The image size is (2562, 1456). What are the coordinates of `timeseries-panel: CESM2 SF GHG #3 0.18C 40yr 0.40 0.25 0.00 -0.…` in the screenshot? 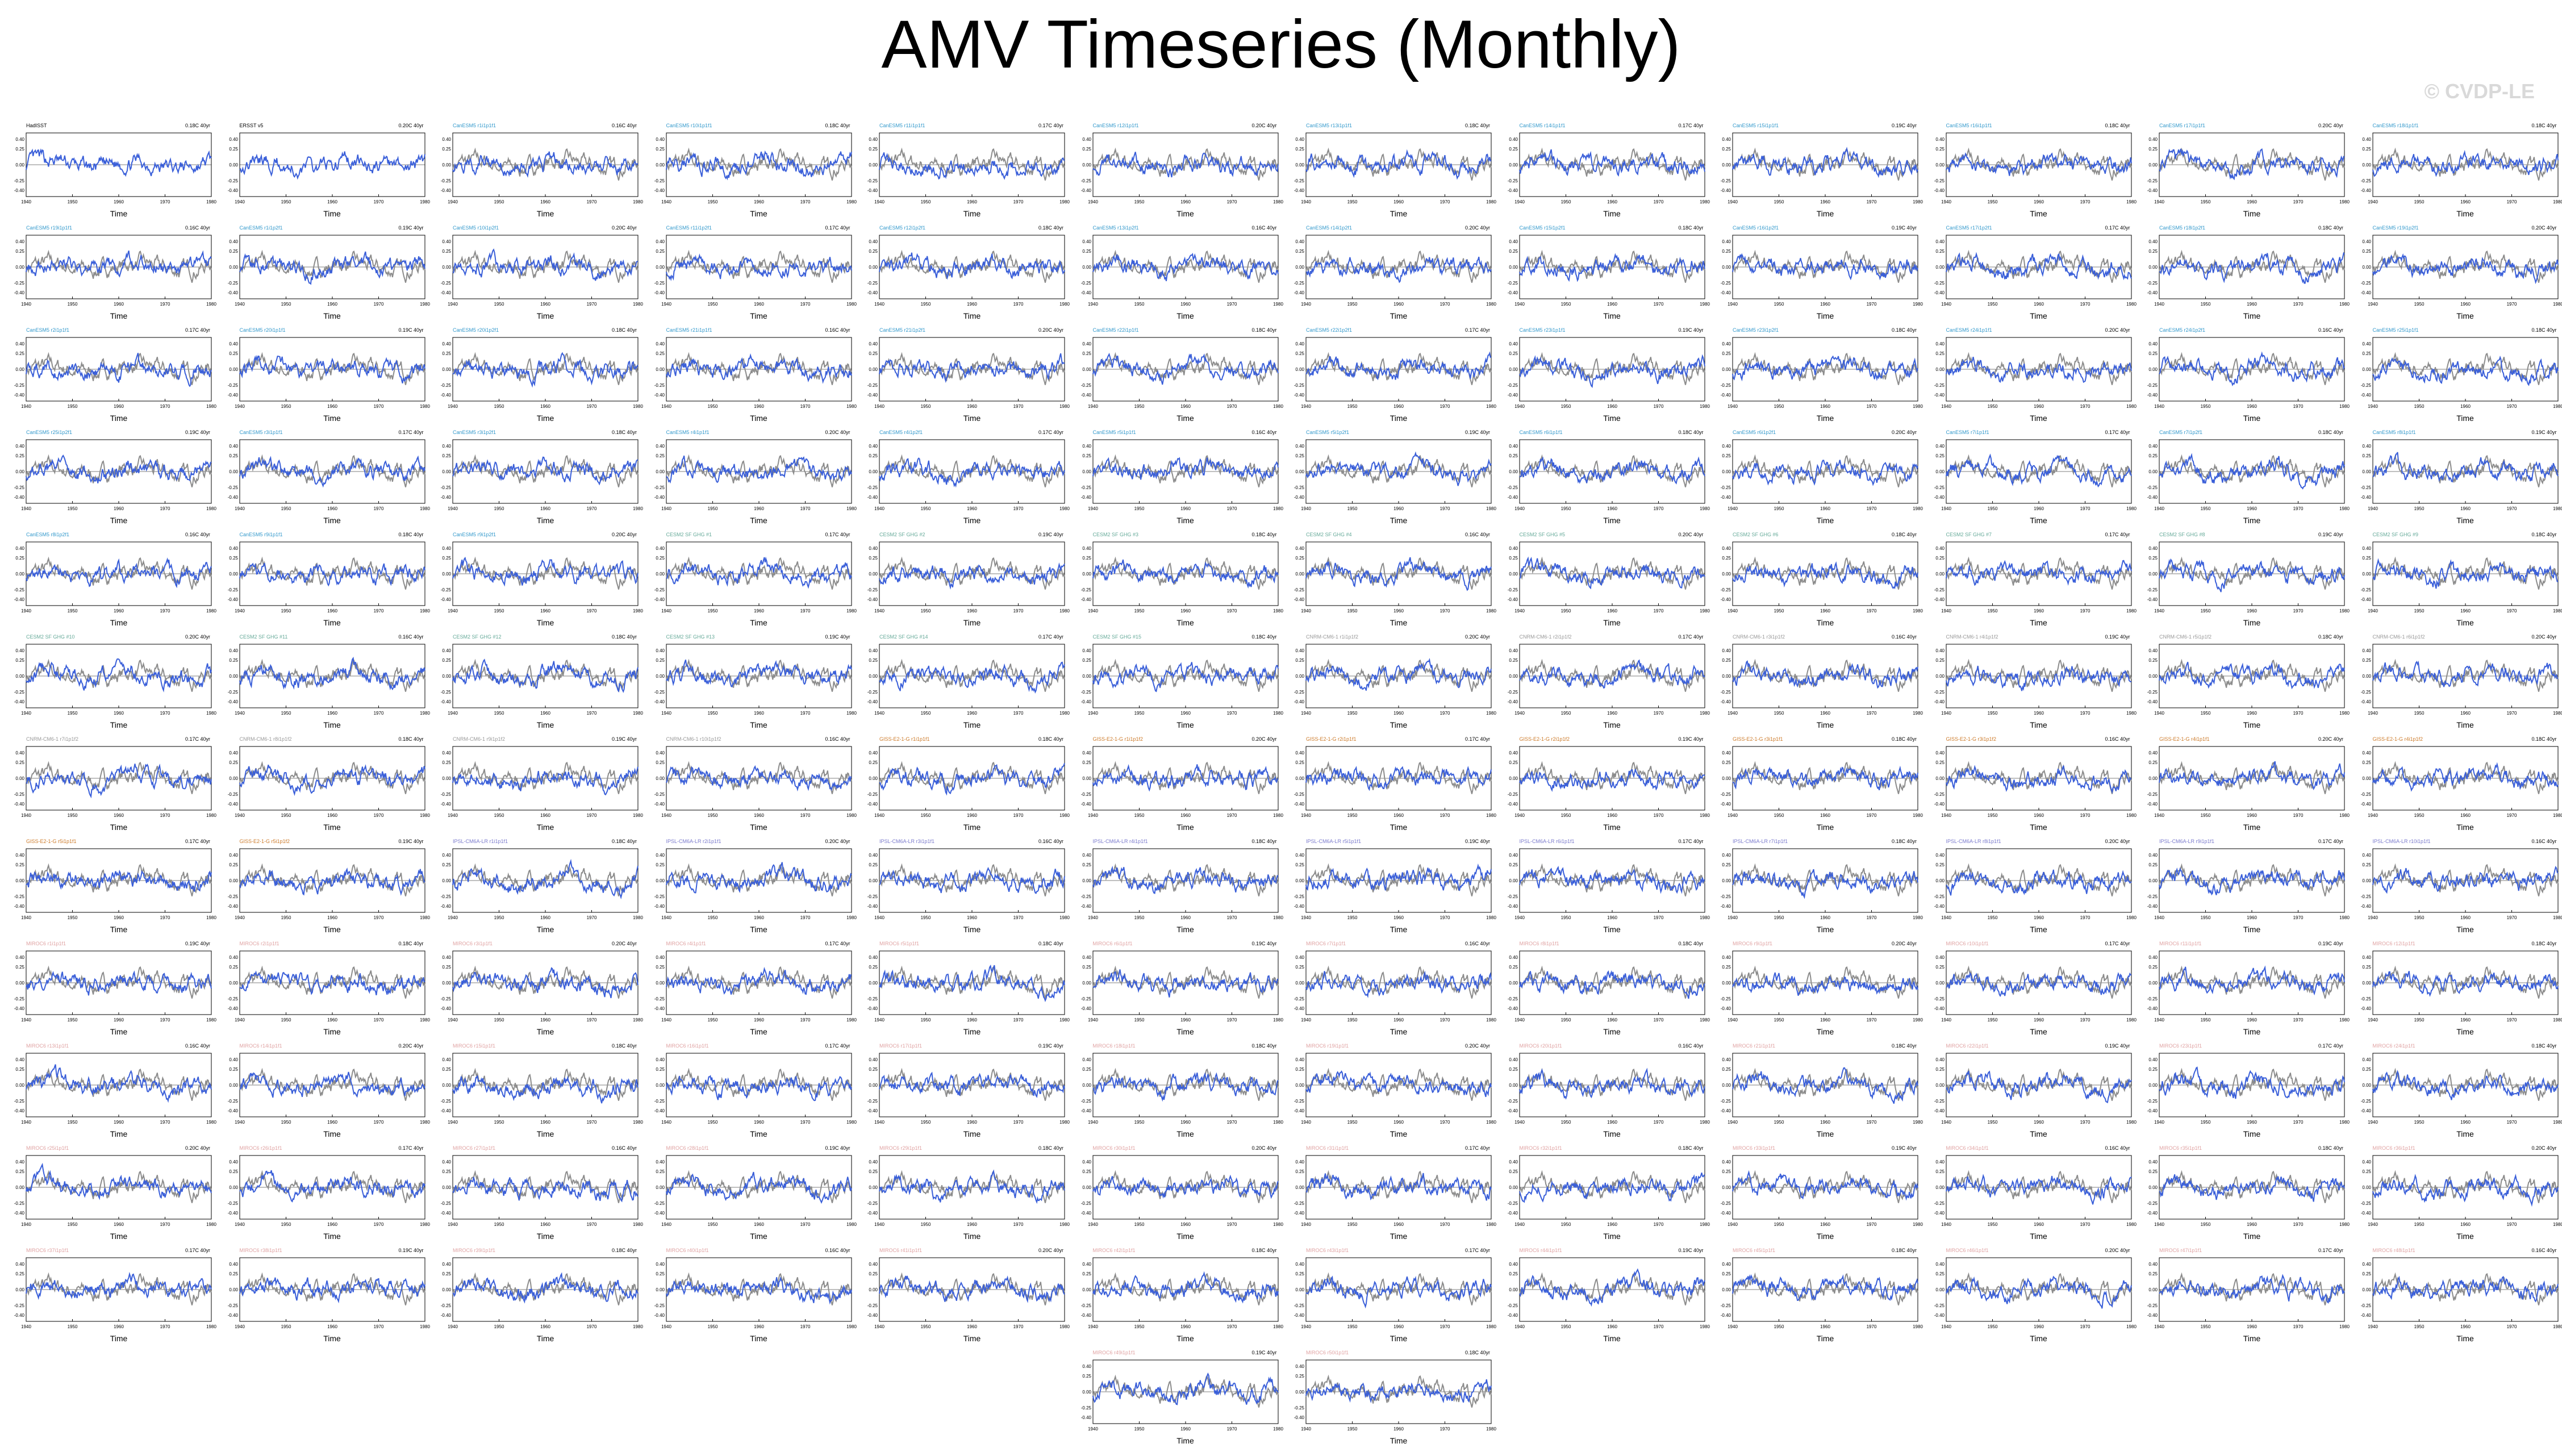 It's located at (1178, 580).